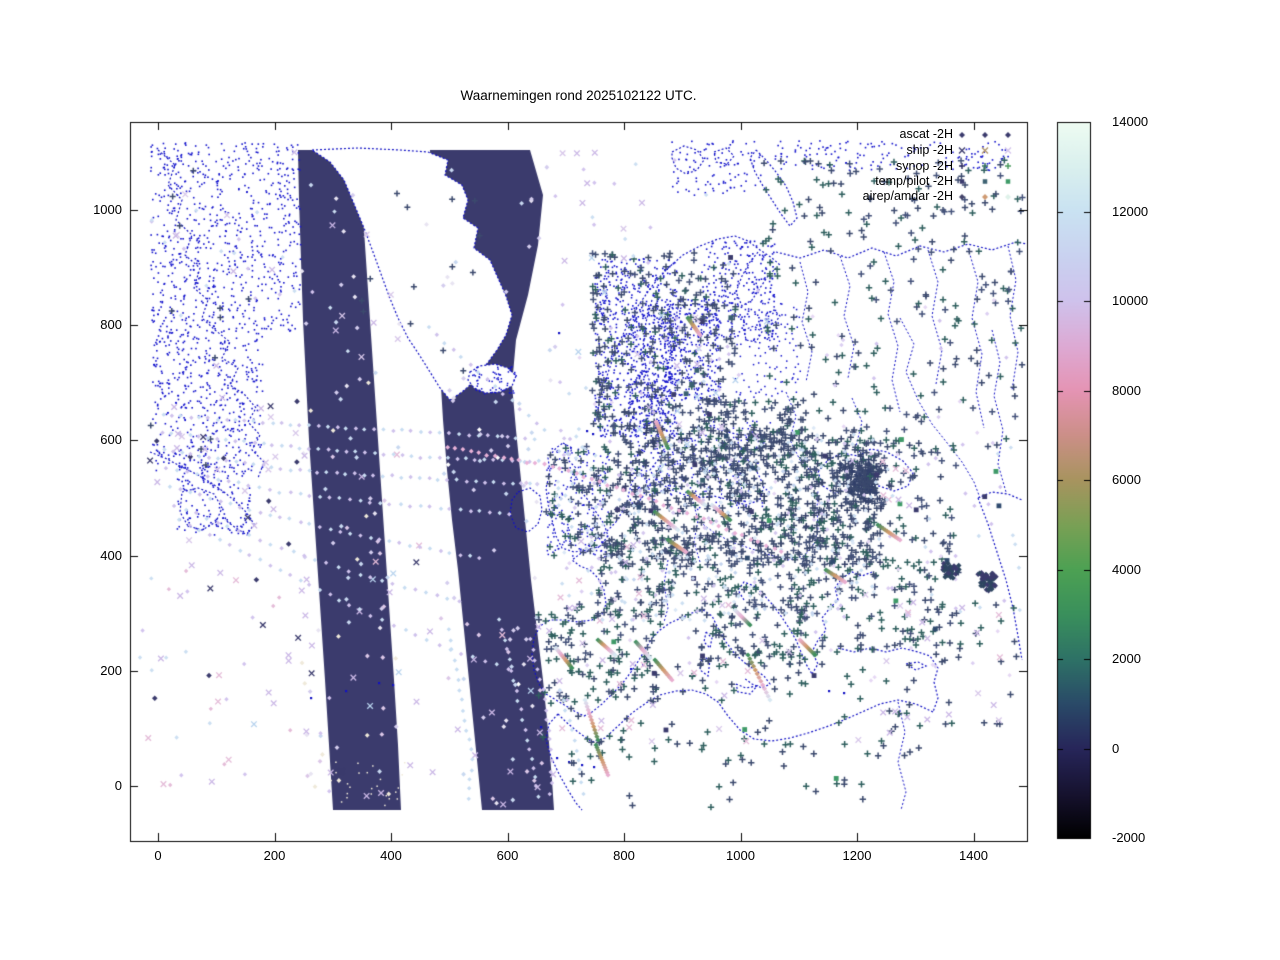  What do you see at coordinates (926, 134) in the screenshot?
I see `legend-entry-ascat: ascat -2H` at bounding box center [926, 134].